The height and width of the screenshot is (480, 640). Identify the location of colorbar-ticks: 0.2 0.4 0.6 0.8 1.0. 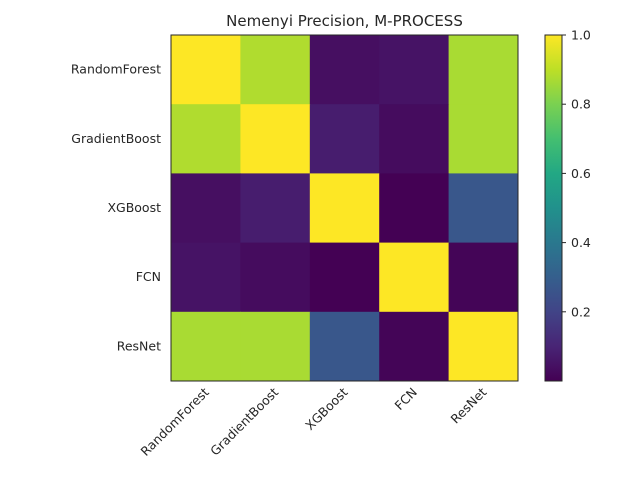
(576, 174).